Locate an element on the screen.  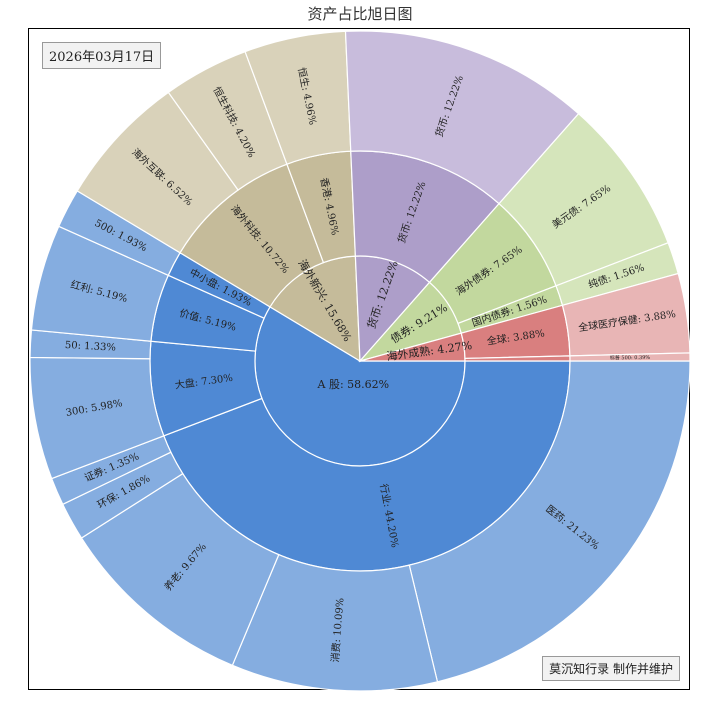
sunburst-label: 50: 1.33% is located at coordinates (91, 347).